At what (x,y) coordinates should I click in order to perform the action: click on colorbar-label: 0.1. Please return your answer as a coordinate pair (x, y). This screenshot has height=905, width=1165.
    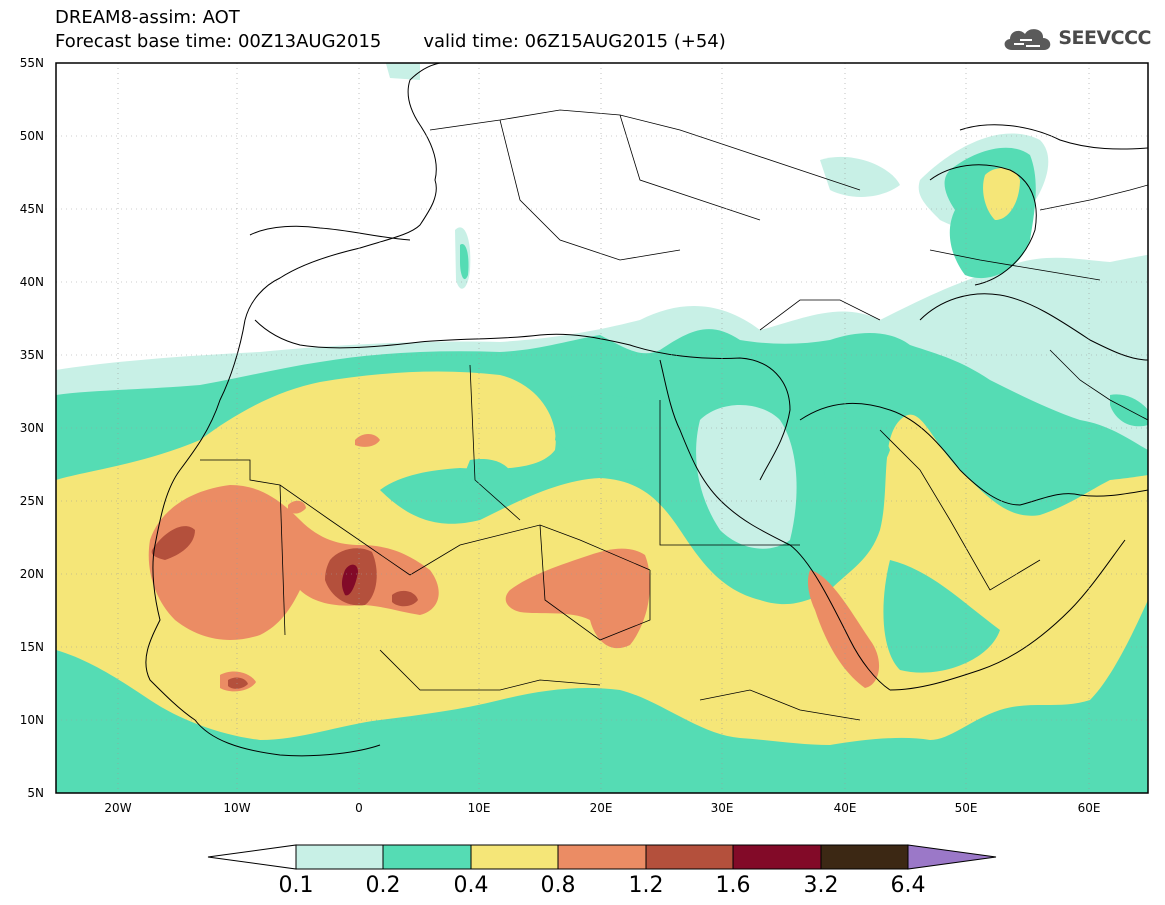
    Looking at the image, I should click on (296, 885).